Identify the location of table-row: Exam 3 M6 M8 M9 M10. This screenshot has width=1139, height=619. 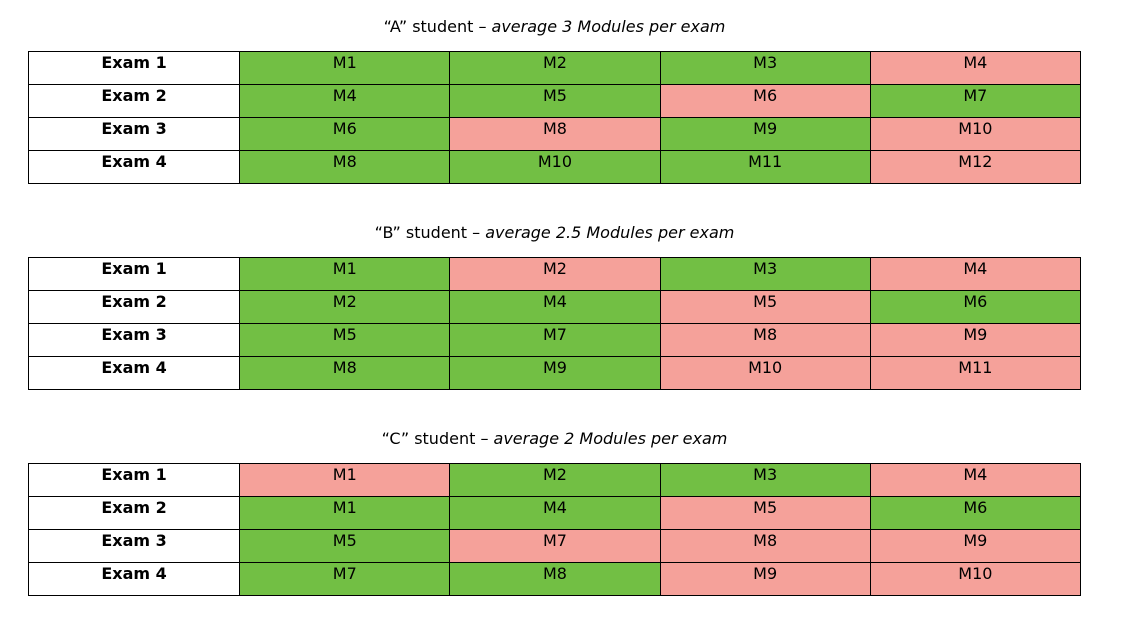
(554, 134).